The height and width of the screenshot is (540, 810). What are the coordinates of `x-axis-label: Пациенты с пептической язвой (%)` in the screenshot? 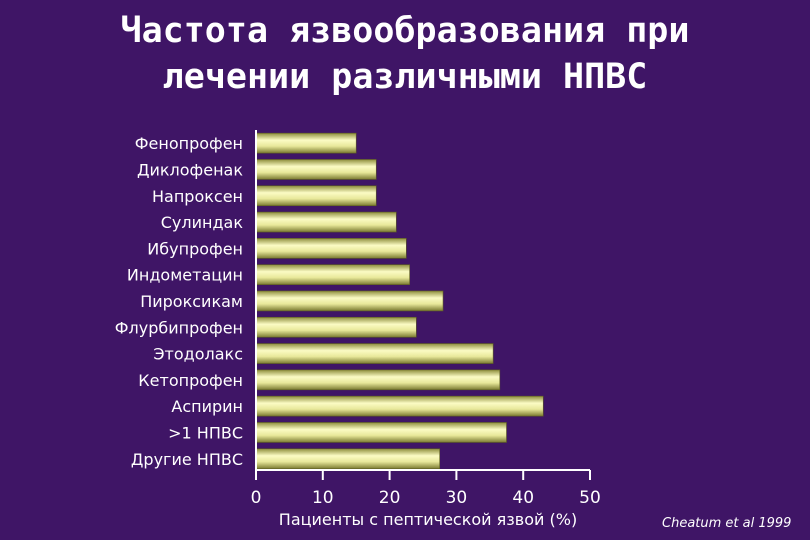 It's located at (428, 519).